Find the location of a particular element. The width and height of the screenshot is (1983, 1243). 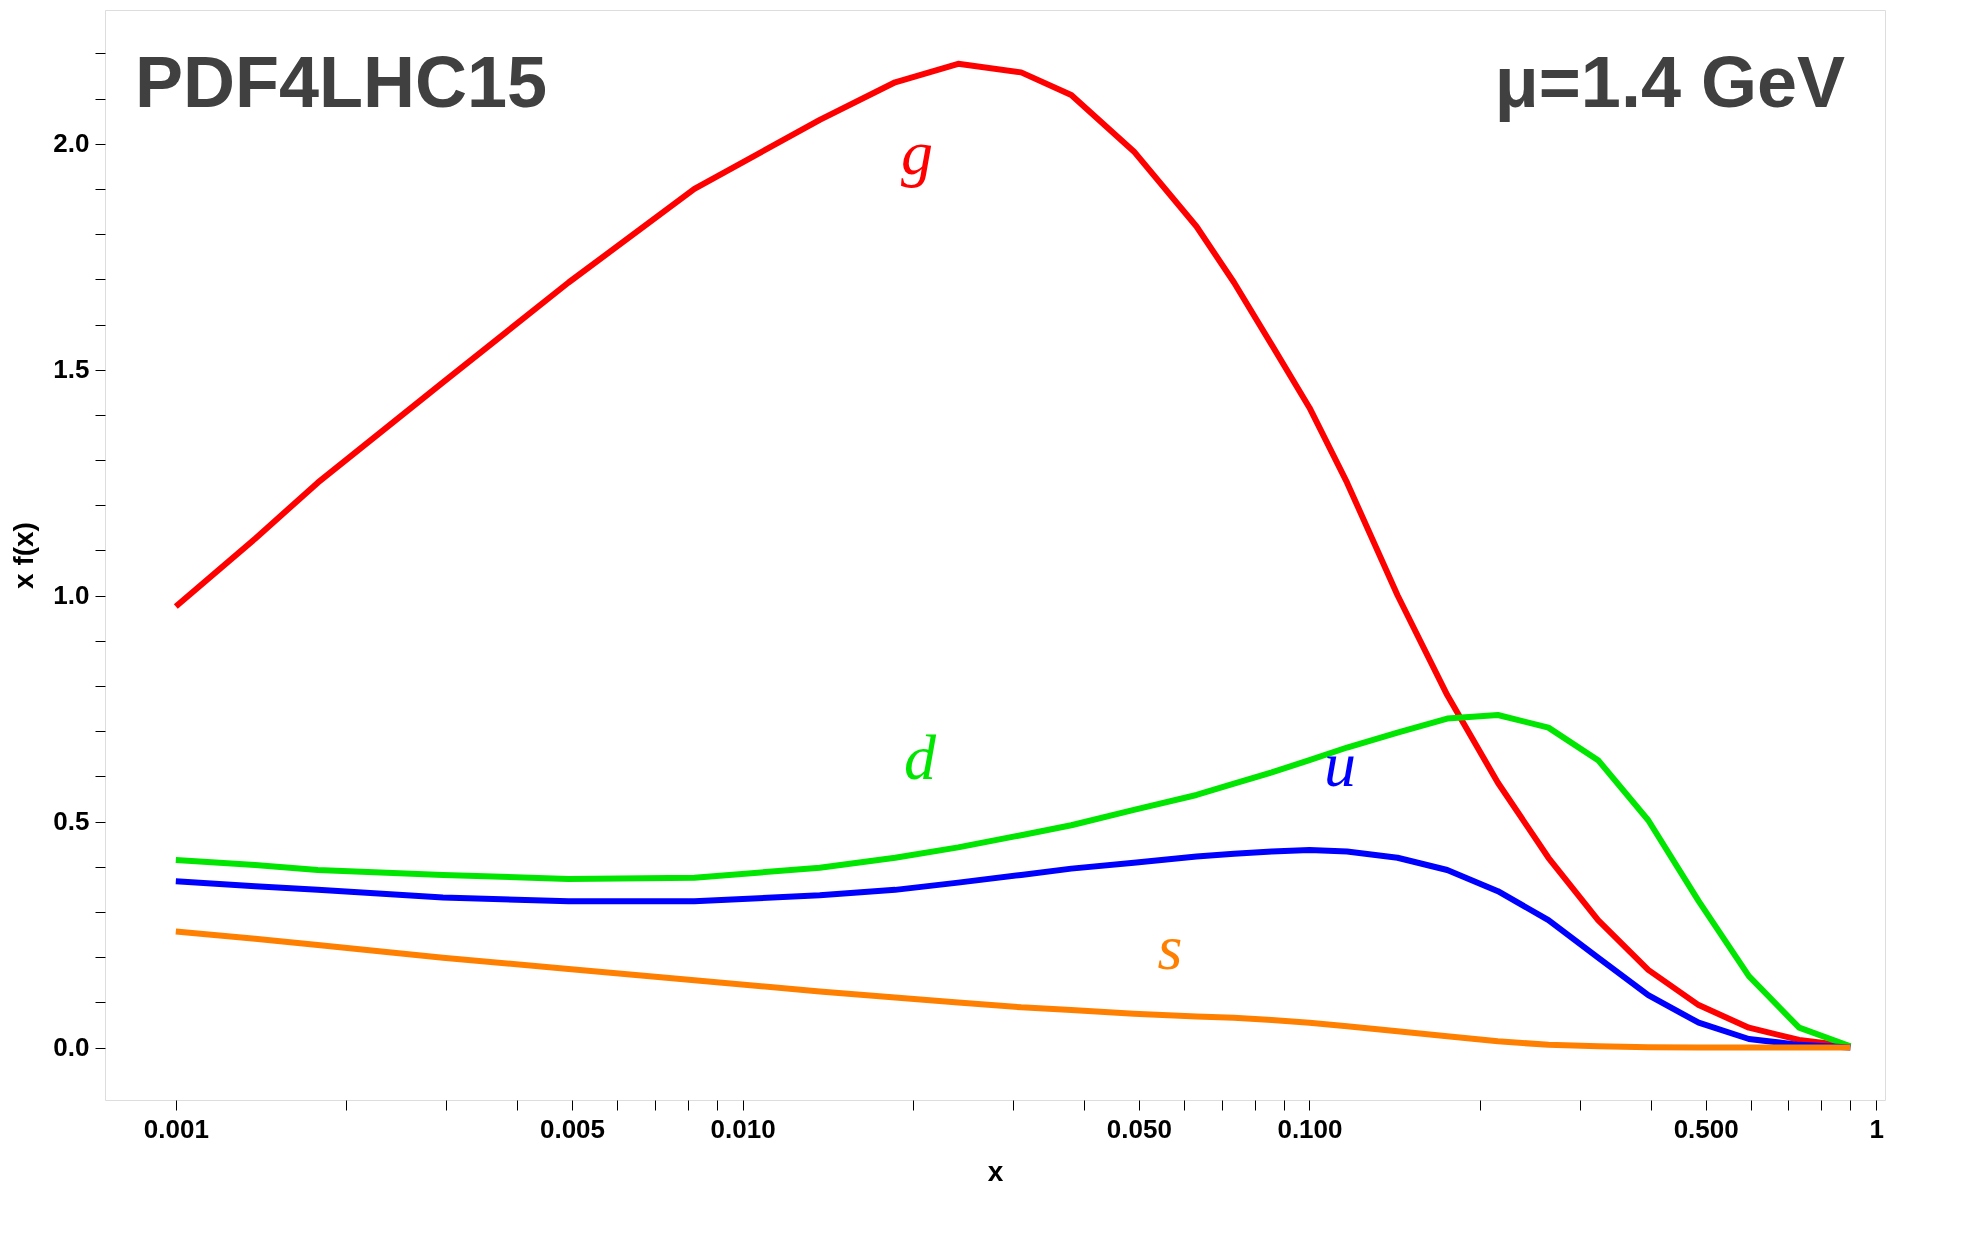

series-label: u is located at coordinates (1340, 764).